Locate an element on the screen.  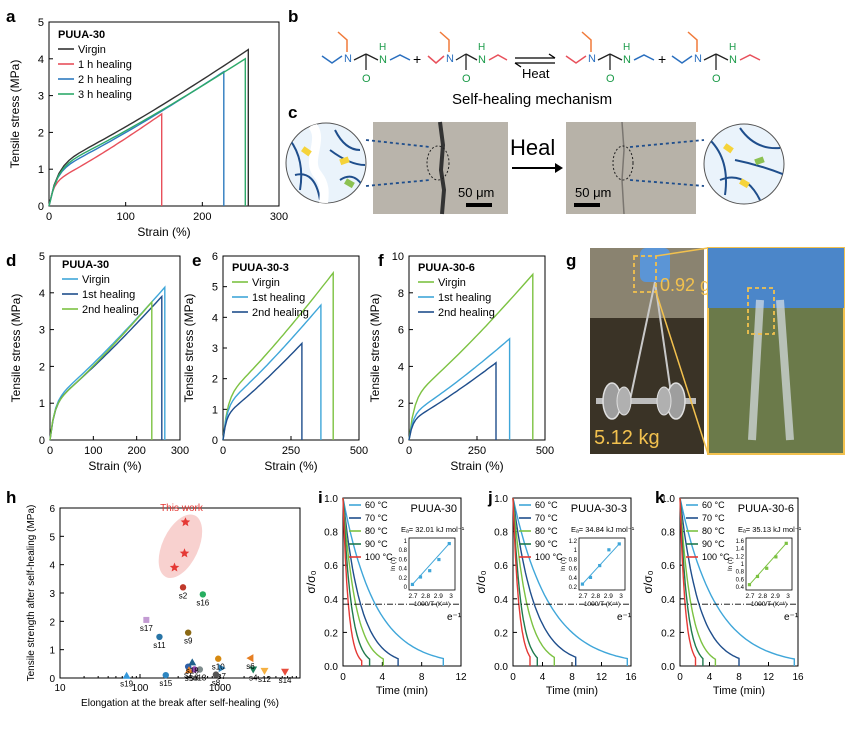
inset-point-j is located at coordinates (590, 577).